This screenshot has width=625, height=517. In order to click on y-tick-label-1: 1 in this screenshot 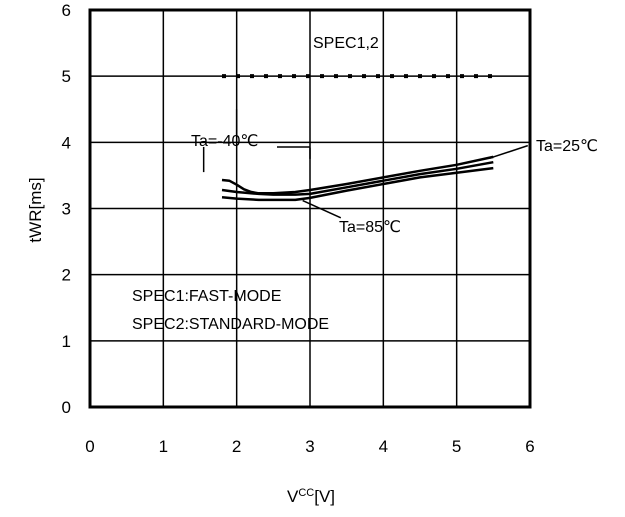, I will do `click(66, 341)`.